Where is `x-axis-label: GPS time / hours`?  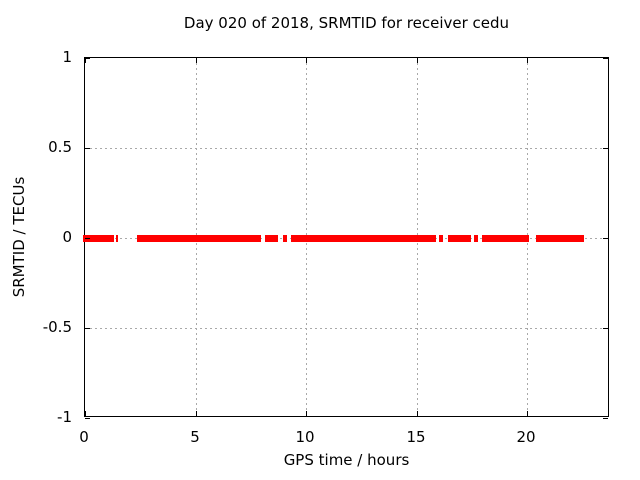 x-axis-label: GPS time / hours is located at coordinates (346, 460).